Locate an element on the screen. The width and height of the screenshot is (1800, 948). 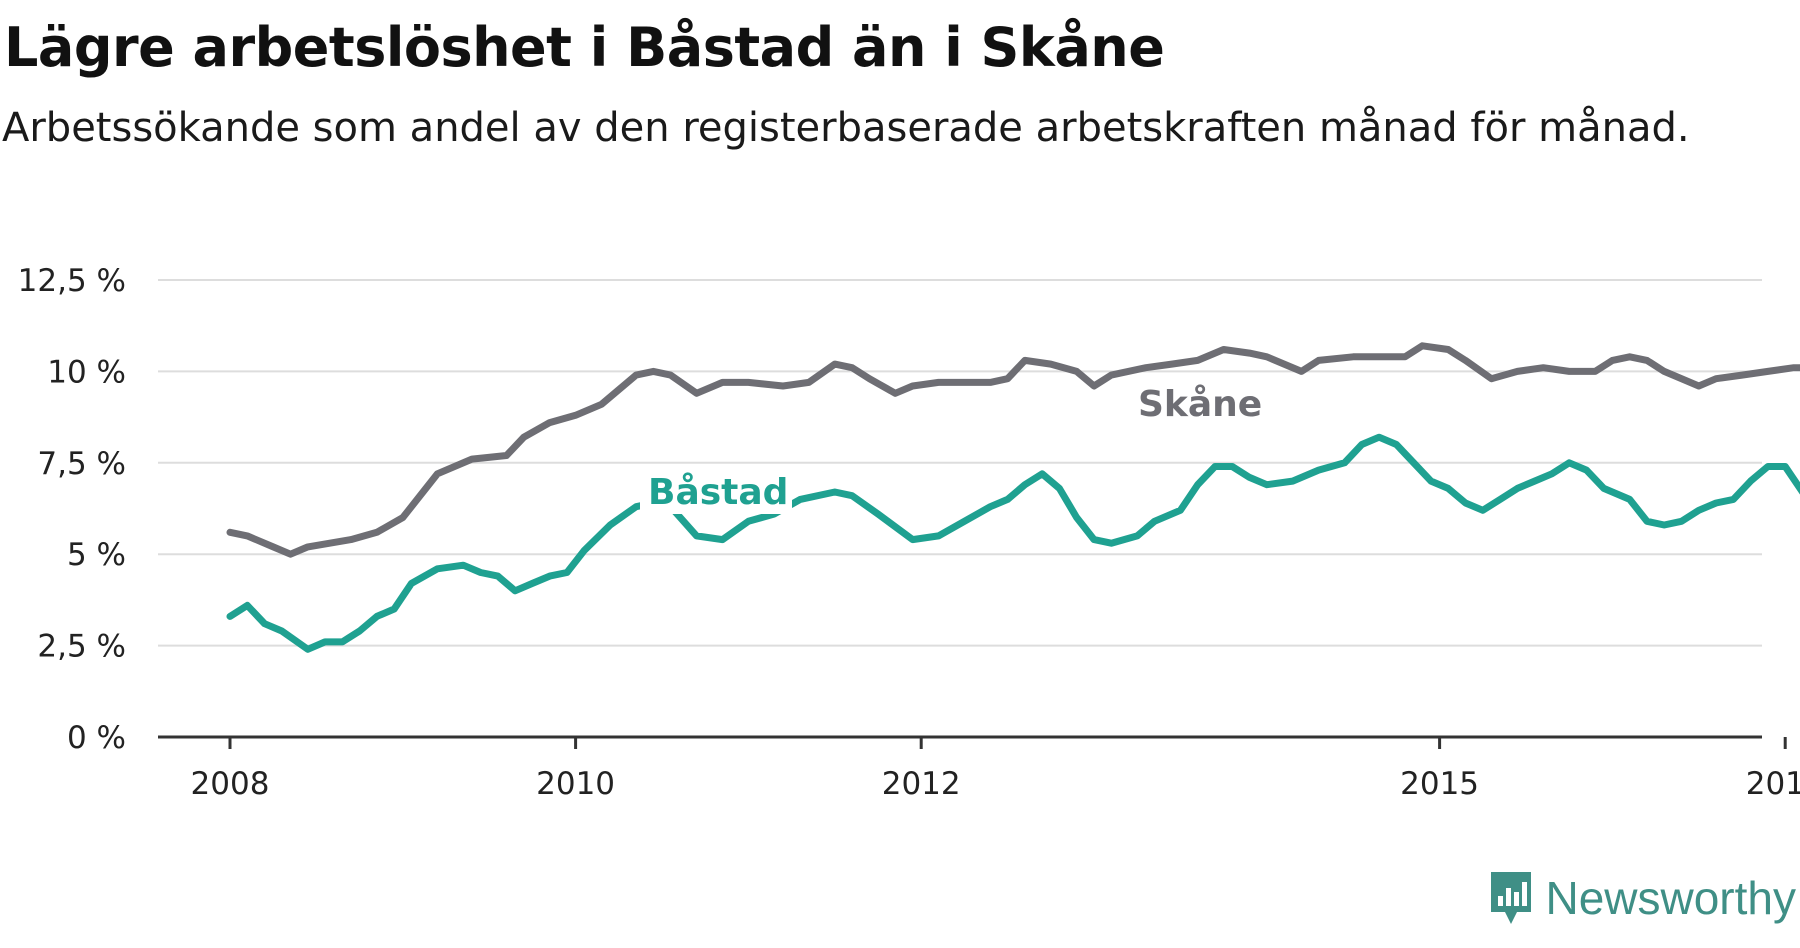
x-tick-label: 2010 is located at coordinates (575, 784).